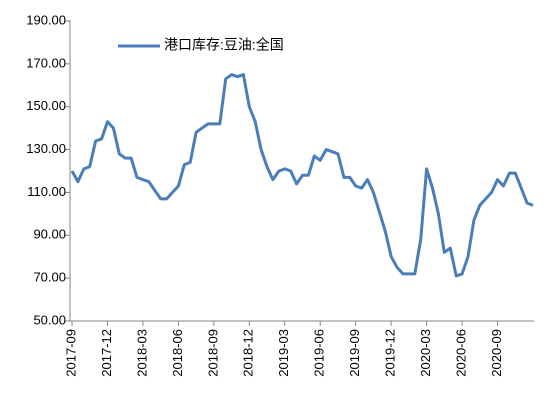 The width and height of the screenshot is (550, 402). I want to click on y-tick-label: 110.00, so click(46, 191).